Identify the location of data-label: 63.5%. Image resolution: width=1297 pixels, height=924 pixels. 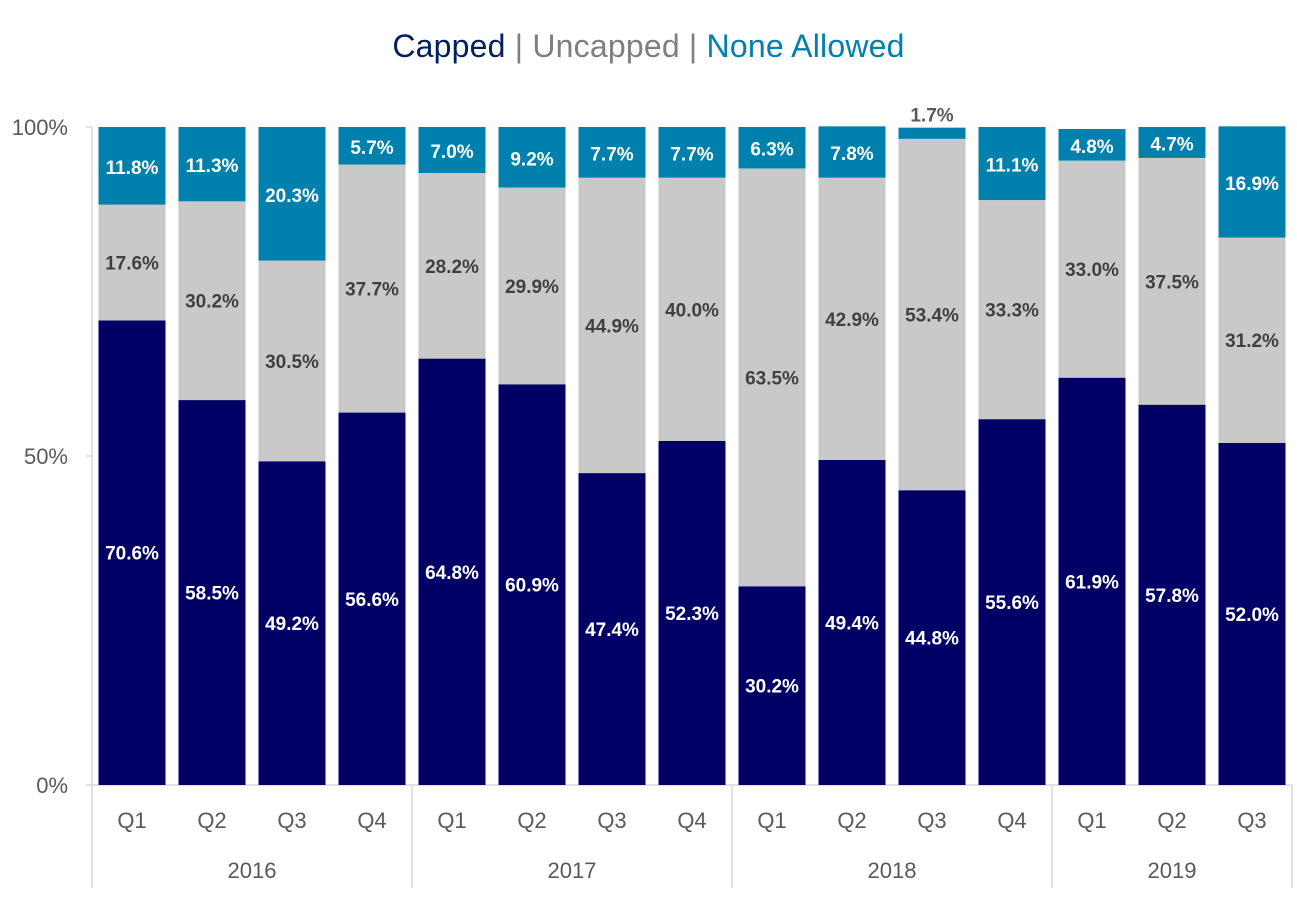
(772, 378).